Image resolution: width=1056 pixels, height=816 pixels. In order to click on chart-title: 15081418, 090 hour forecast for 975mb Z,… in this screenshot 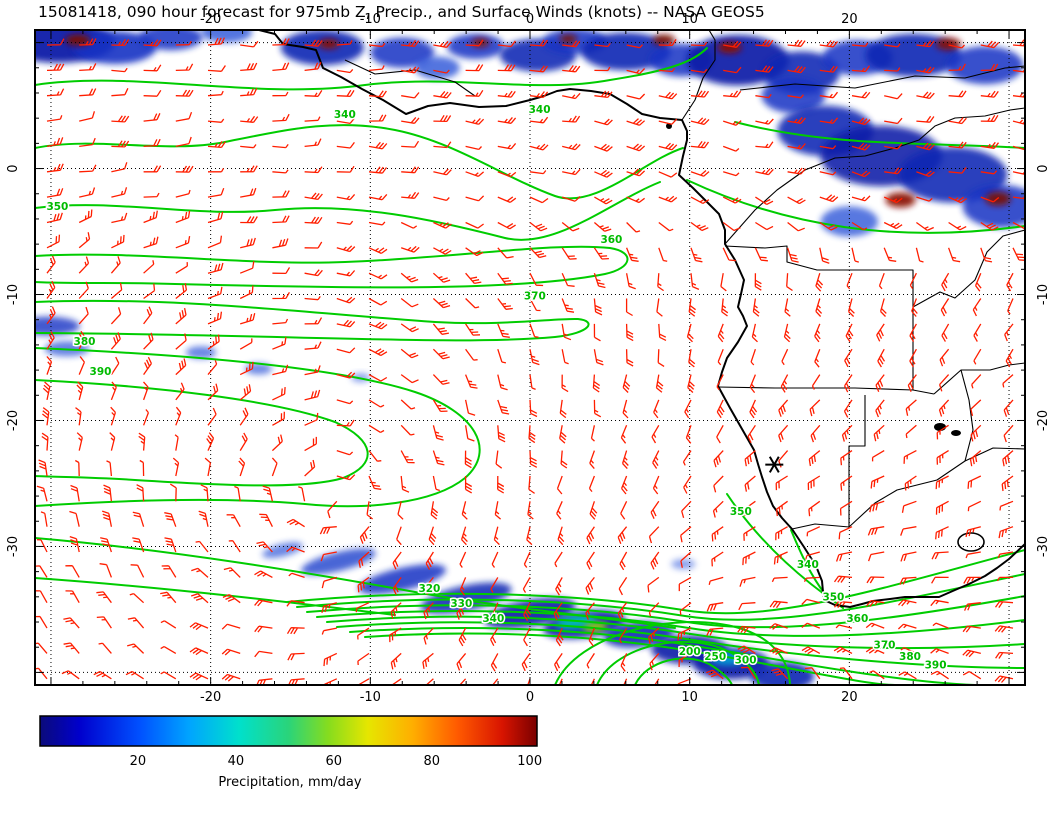, I will do `click(401, 12)`.